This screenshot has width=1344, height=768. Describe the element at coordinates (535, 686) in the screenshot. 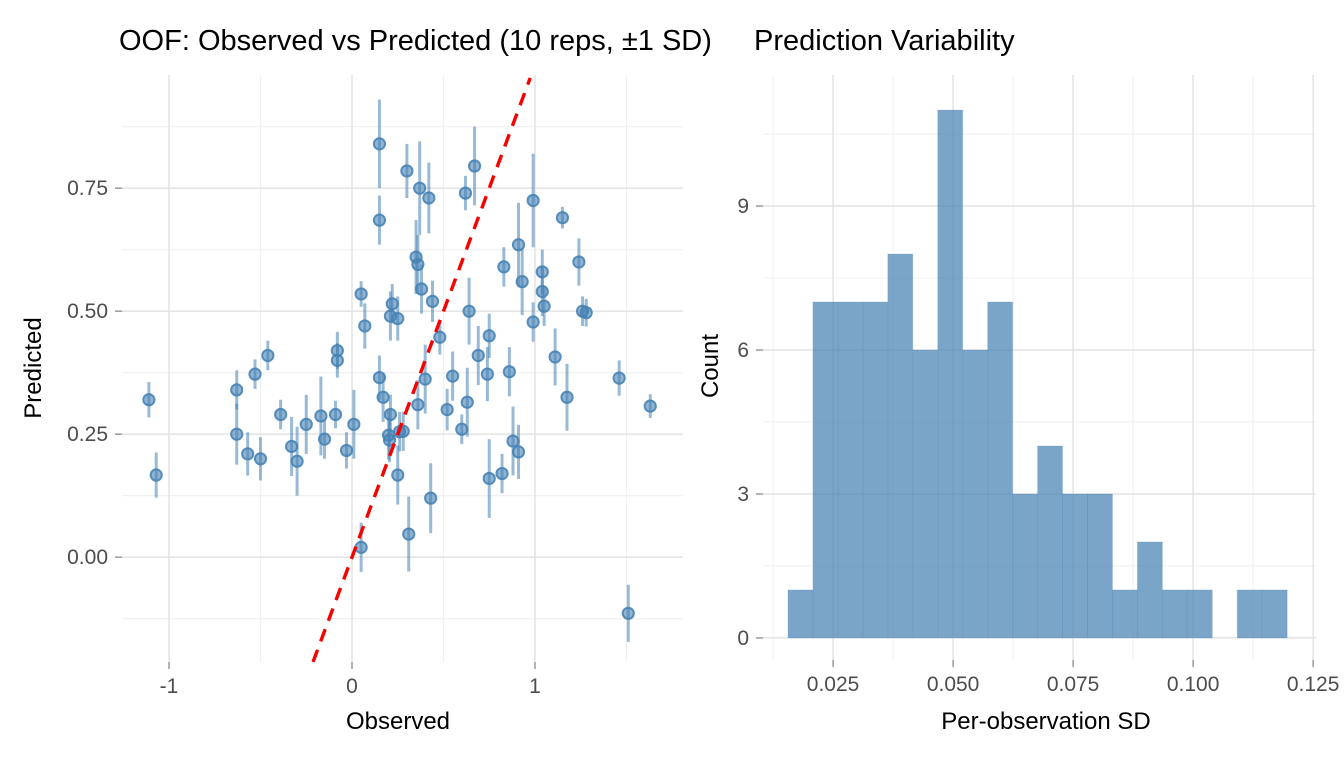

I see `x-tick-label: 1` at that location.